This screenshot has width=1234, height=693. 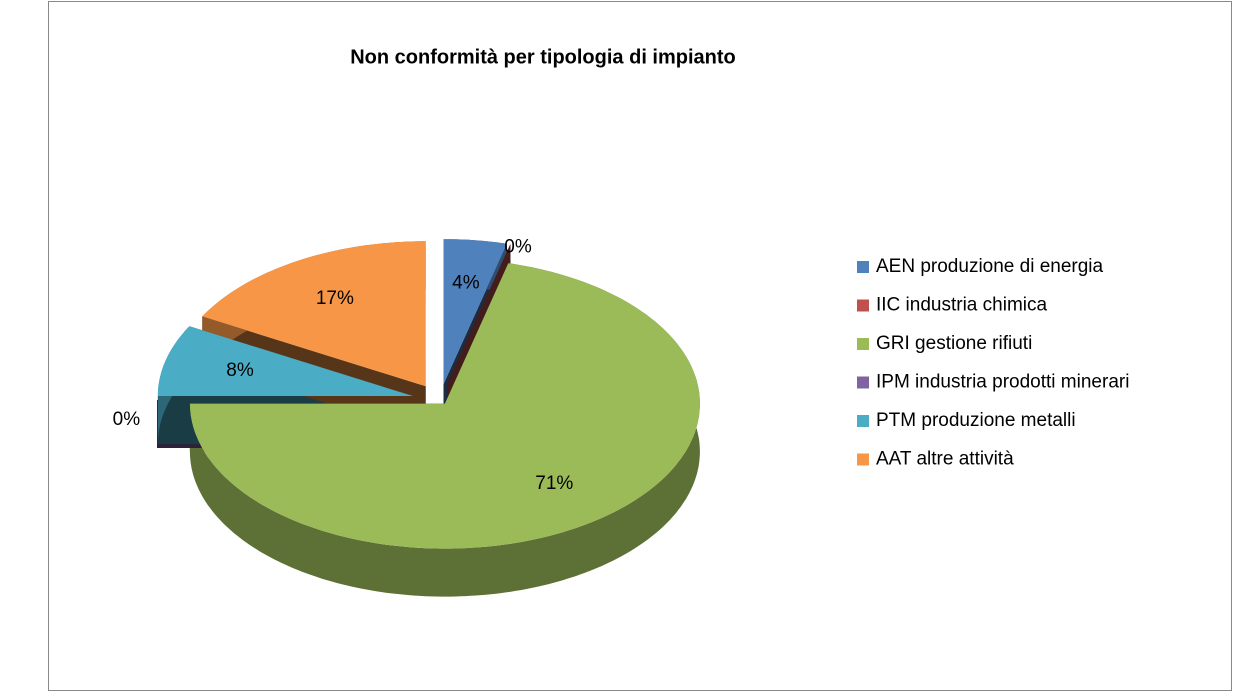 I want to click on legend-label: AAT altre attività, so click(x=945, y=459).